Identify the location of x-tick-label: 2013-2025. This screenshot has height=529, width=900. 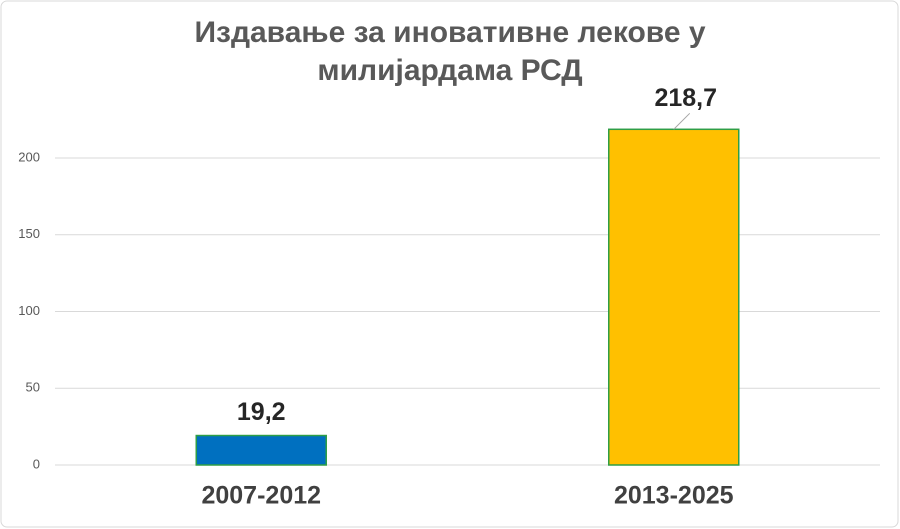
(674, 496).